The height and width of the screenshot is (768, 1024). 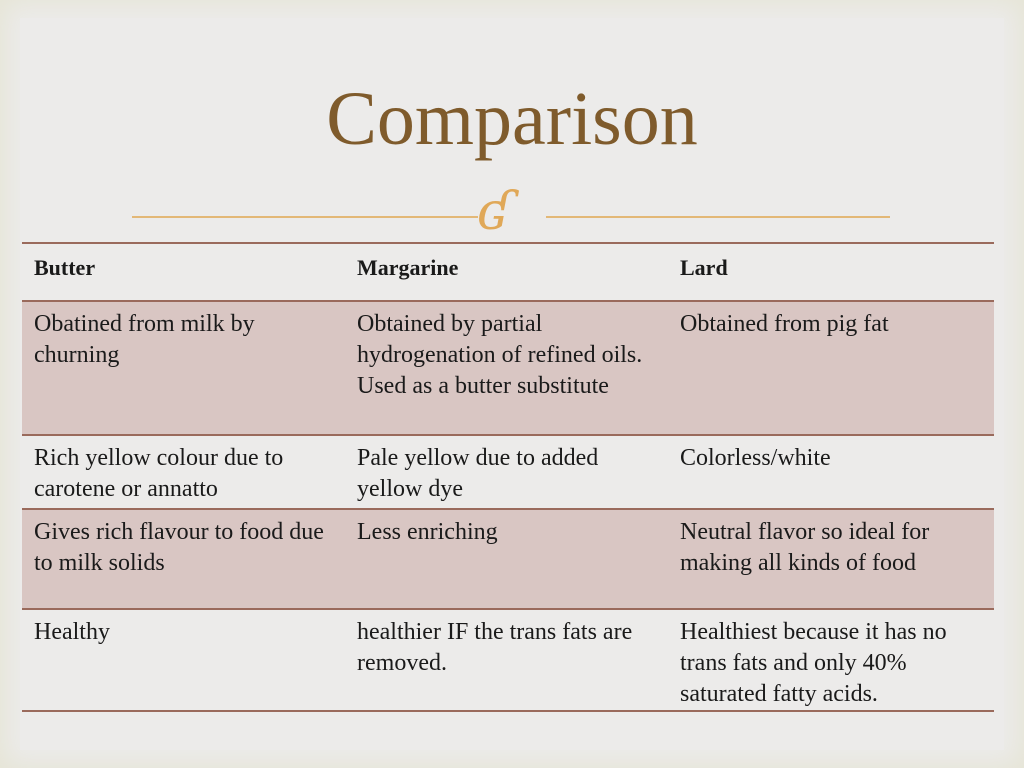 I want to click on table-cell: Pale yellow due to added yellow dye, so click(x=478, y=473).